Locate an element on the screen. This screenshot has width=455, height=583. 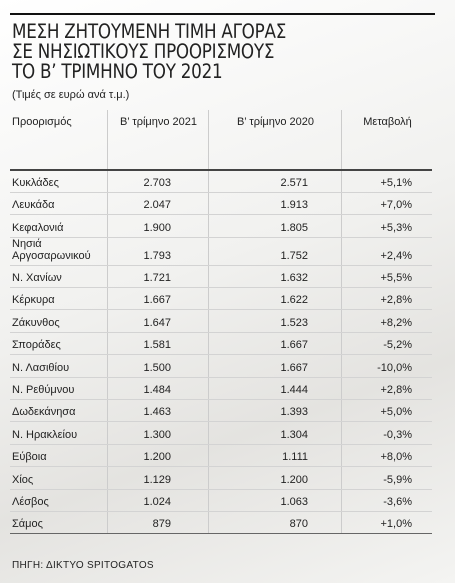
table-row: Κέρκυρα 1.667 1.622 +2,8% is located at coordinates (221, 299).